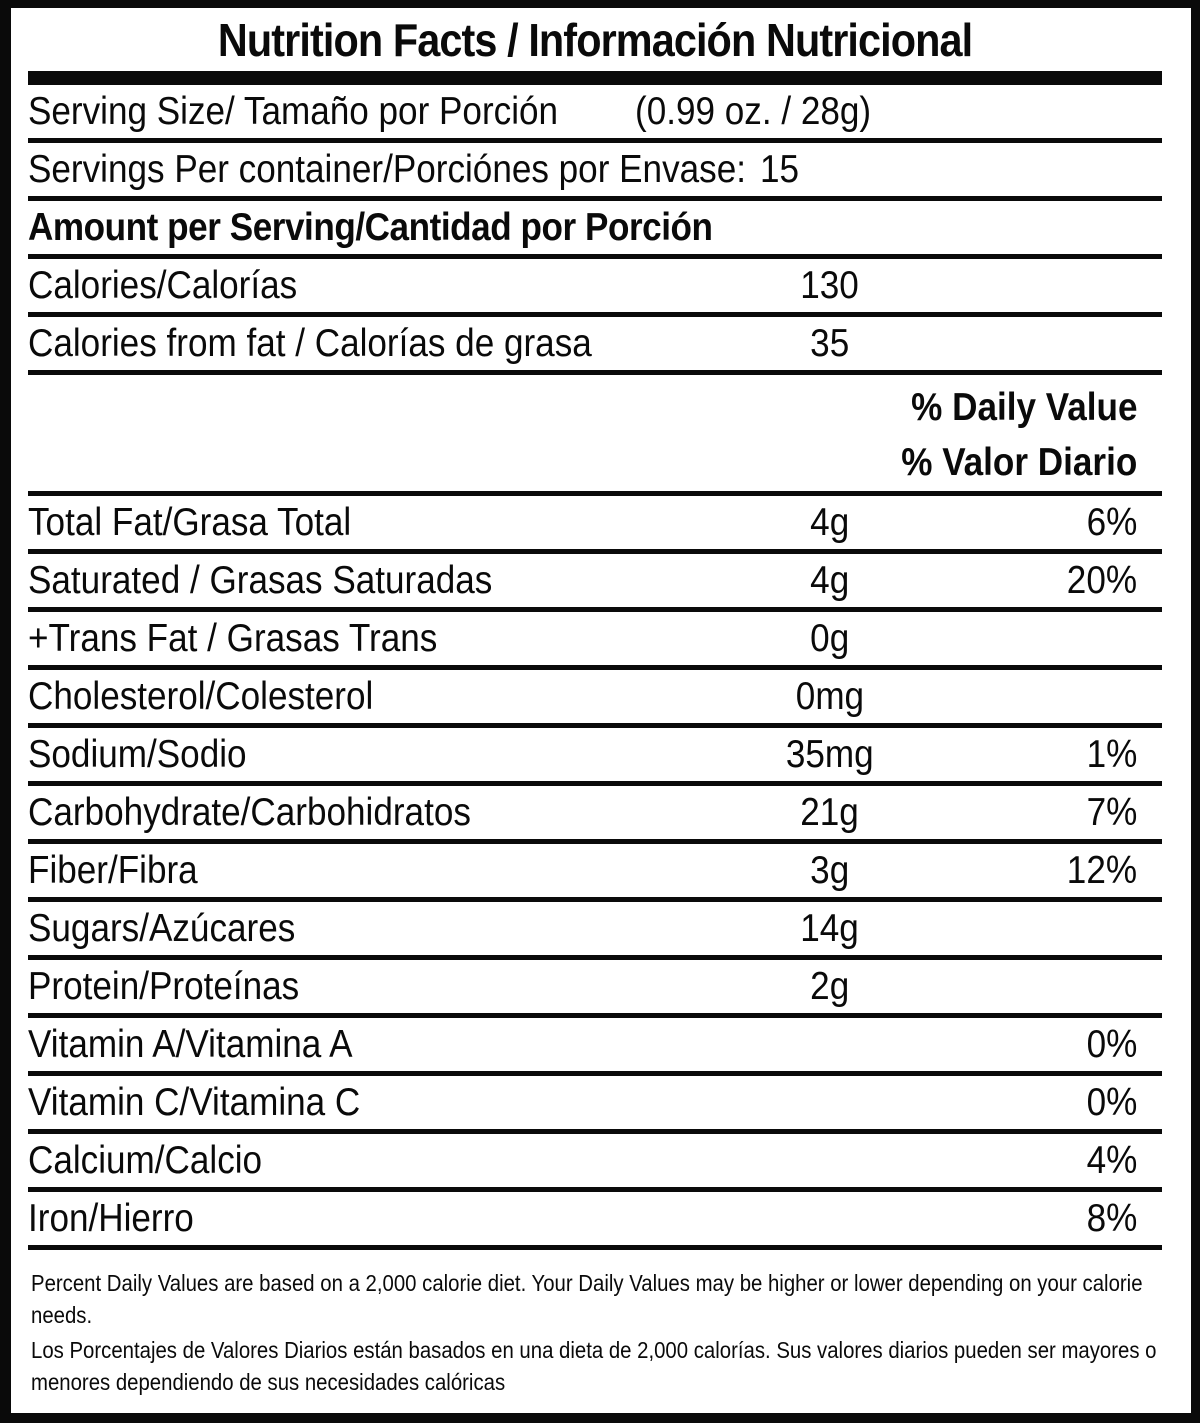 The width and height of the screenshot is (1200, 1423). Describe the element at coordinates (369, 987) in the screenshot. I see `nutrient-label-cell: Protein/Proteínas` at that location.